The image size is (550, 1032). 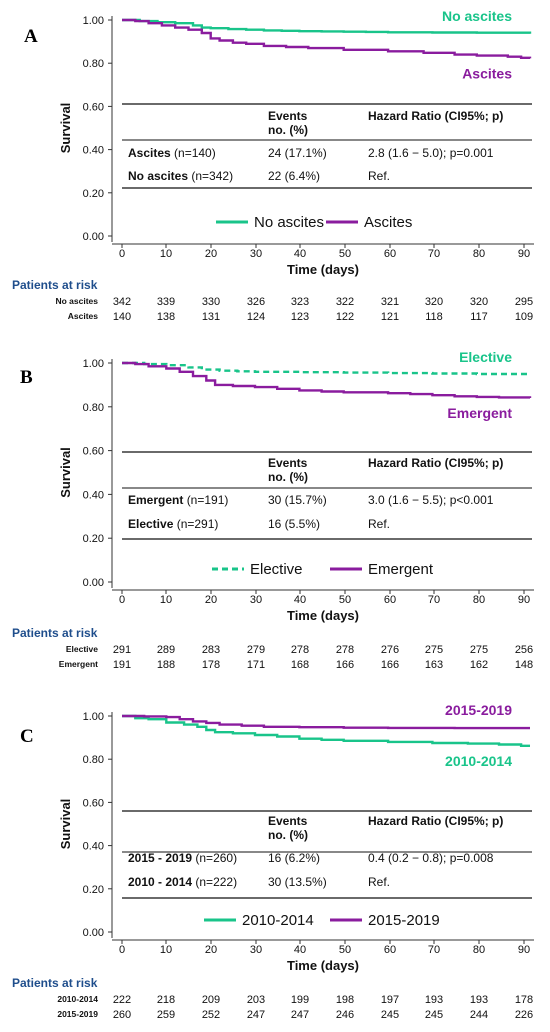 What do you see at coordinates (390, 650) in the screenshot?
I see `risk-value: 276` at bounding box center [390, 650].